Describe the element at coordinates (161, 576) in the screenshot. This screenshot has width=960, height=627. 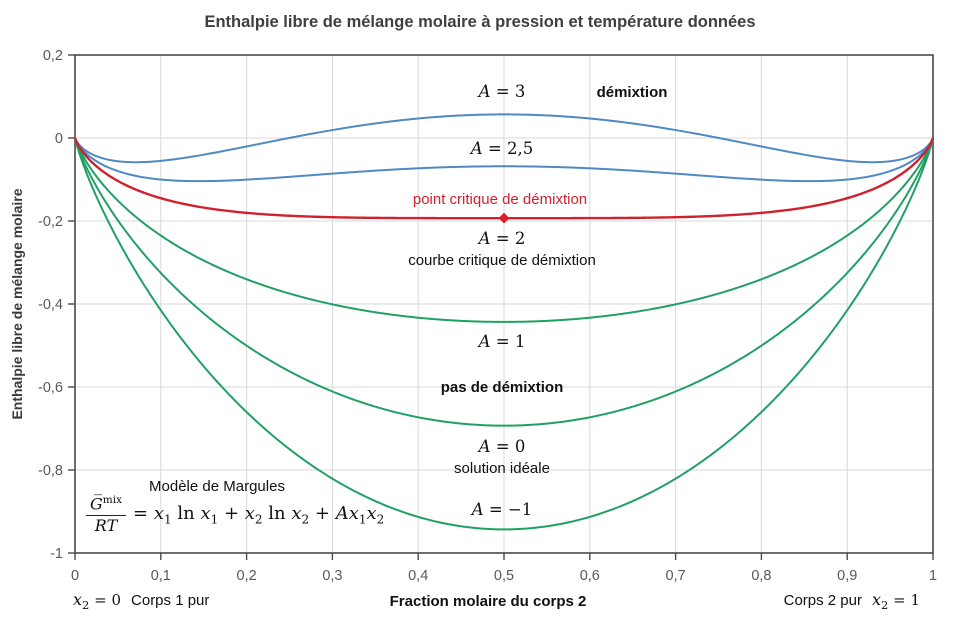
I see `x-tick-label: 0,1` at that location.